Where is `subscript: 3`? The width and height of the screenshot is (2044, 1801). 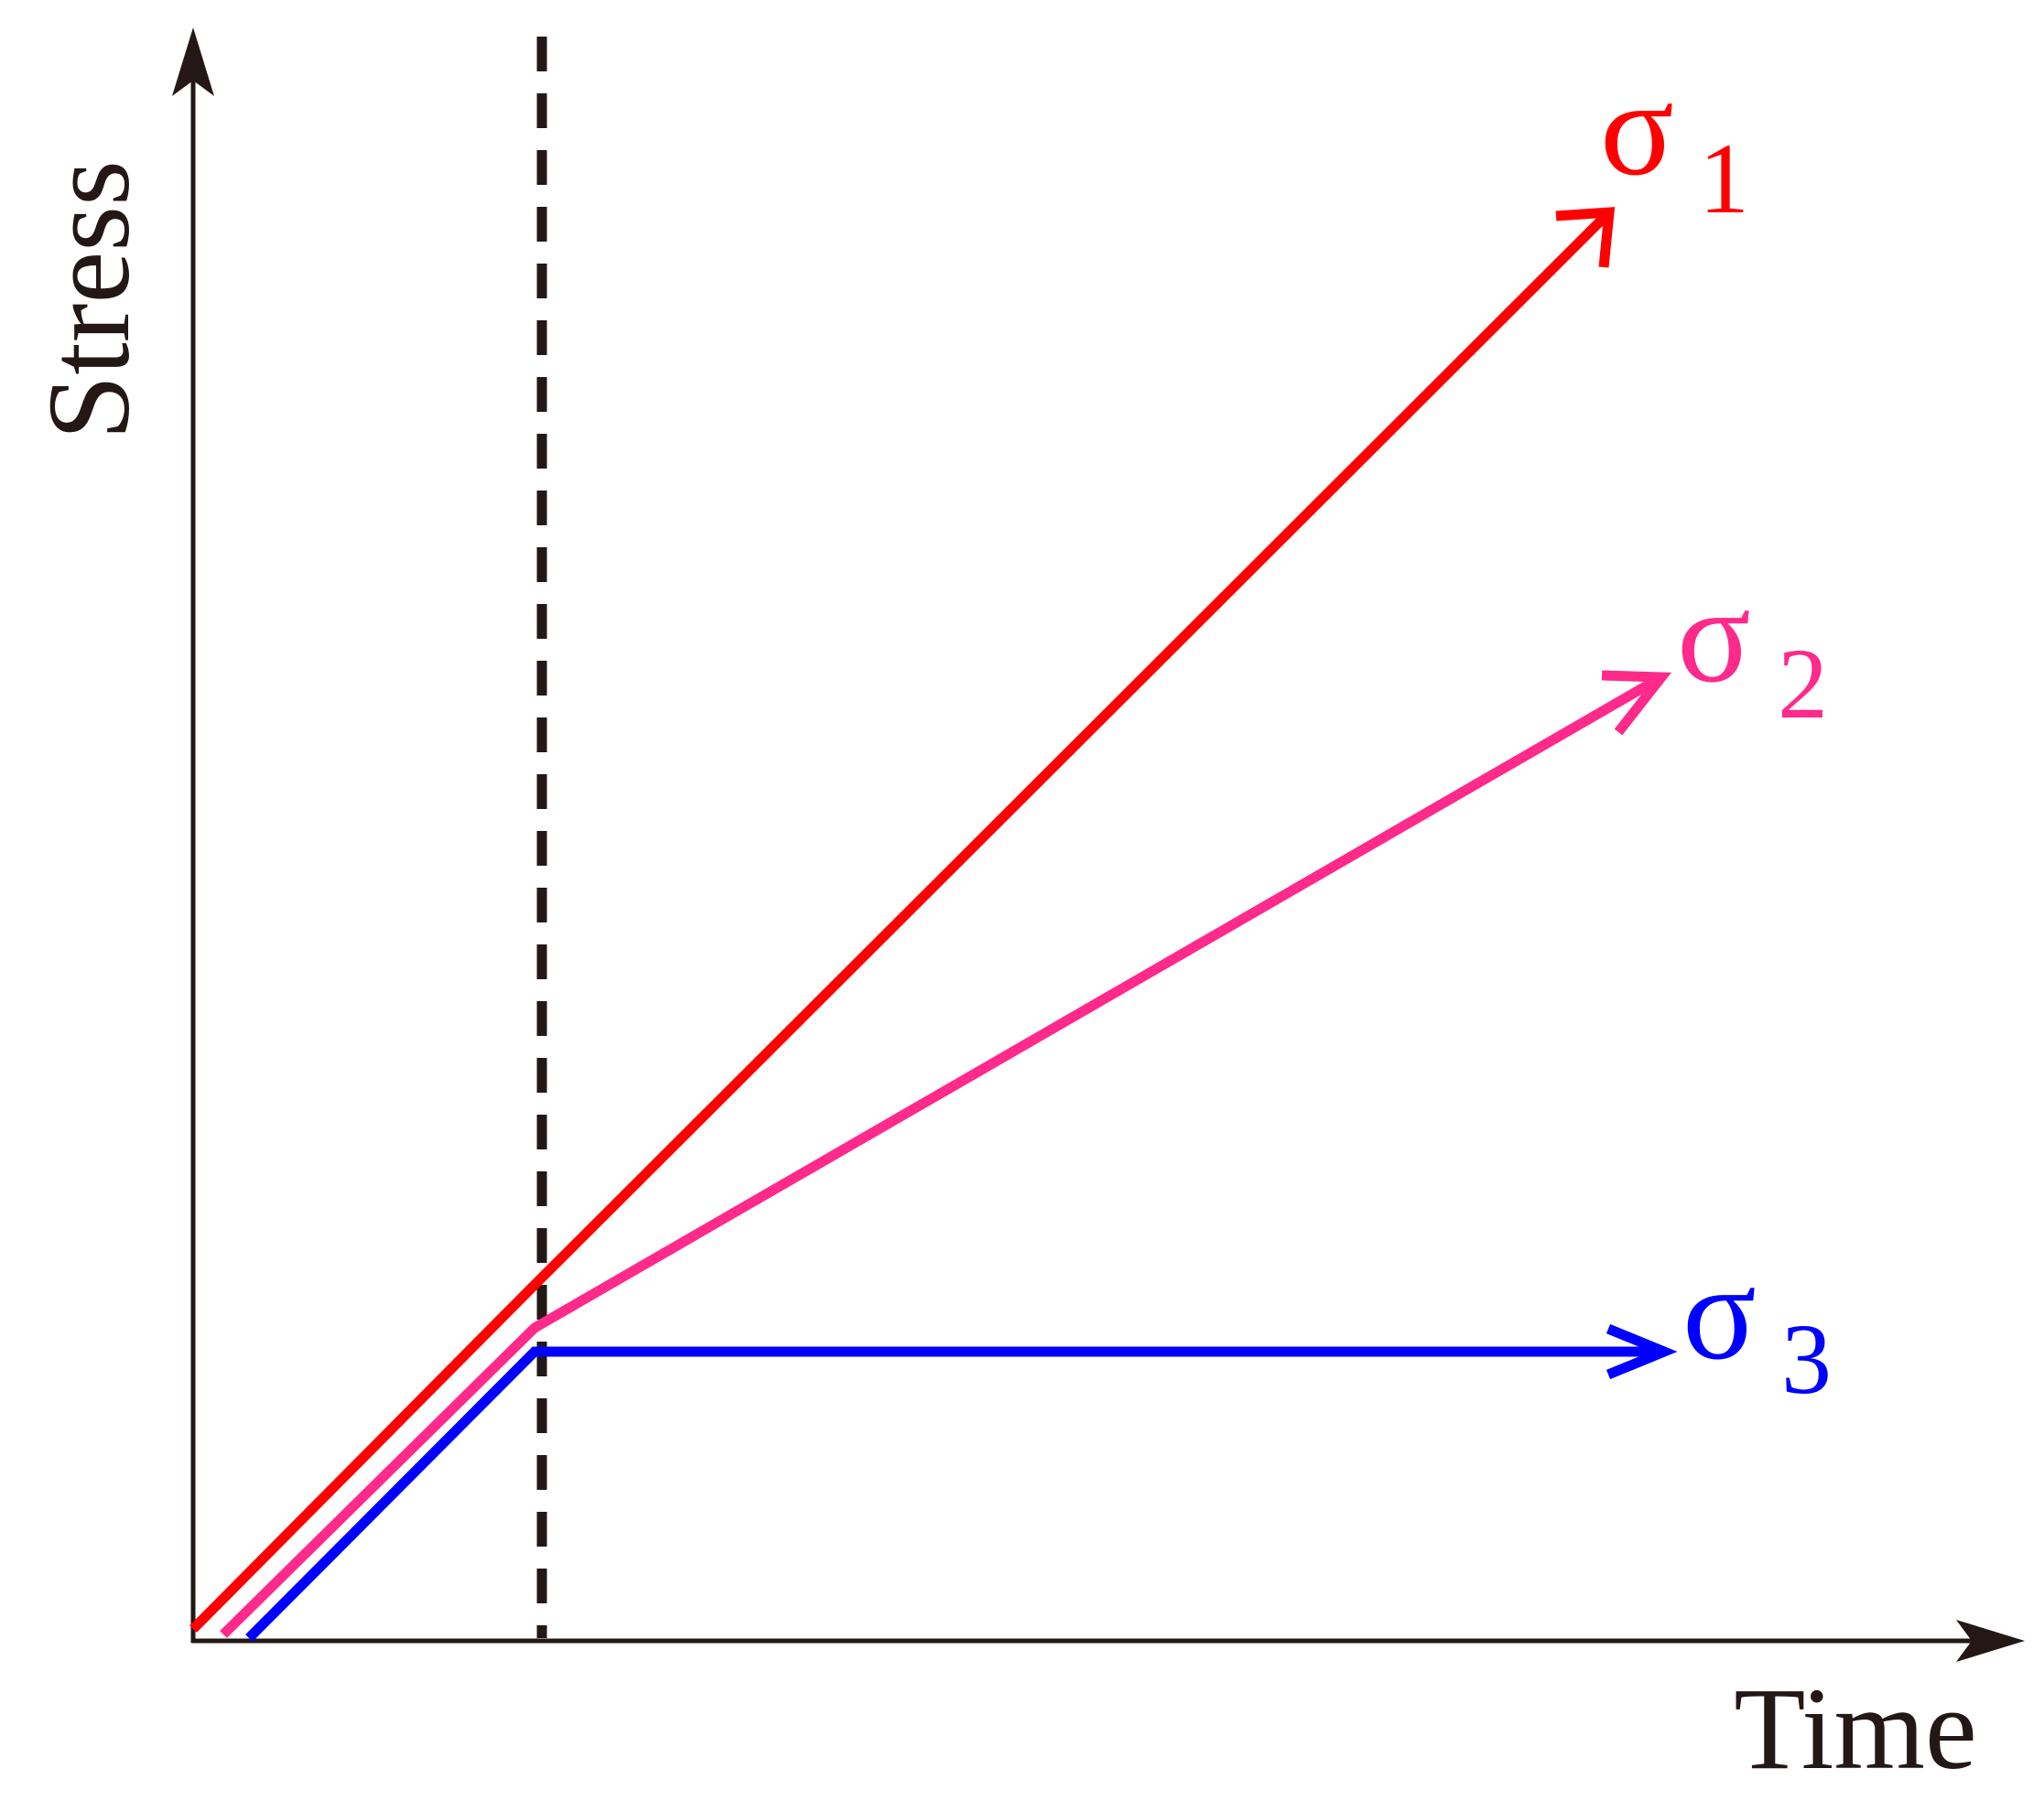
subscript: 3 is located at coordinates (1806, 1359).